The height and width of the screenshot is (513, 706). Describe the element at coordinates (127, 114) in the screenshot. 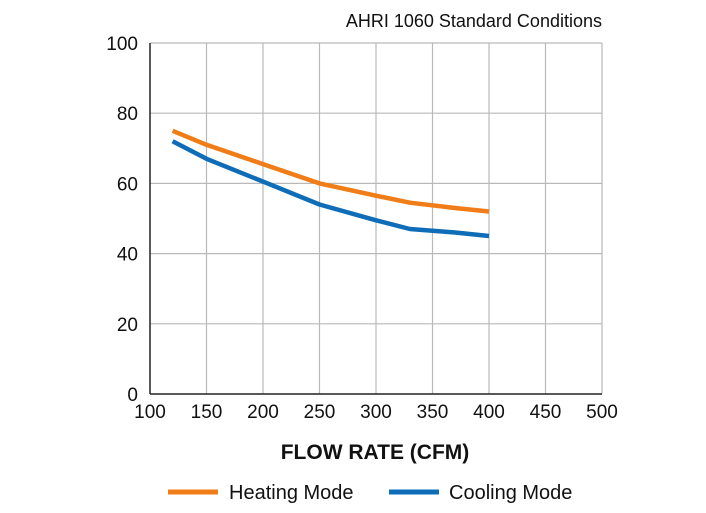

I see `y-tick-label-80: 80` at that location.